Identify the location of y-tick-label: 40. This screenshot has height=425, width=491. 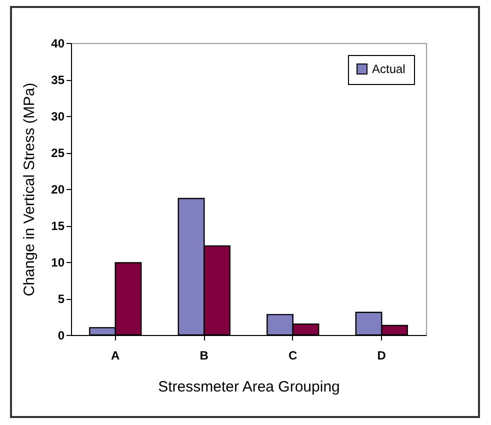
(58, 43).